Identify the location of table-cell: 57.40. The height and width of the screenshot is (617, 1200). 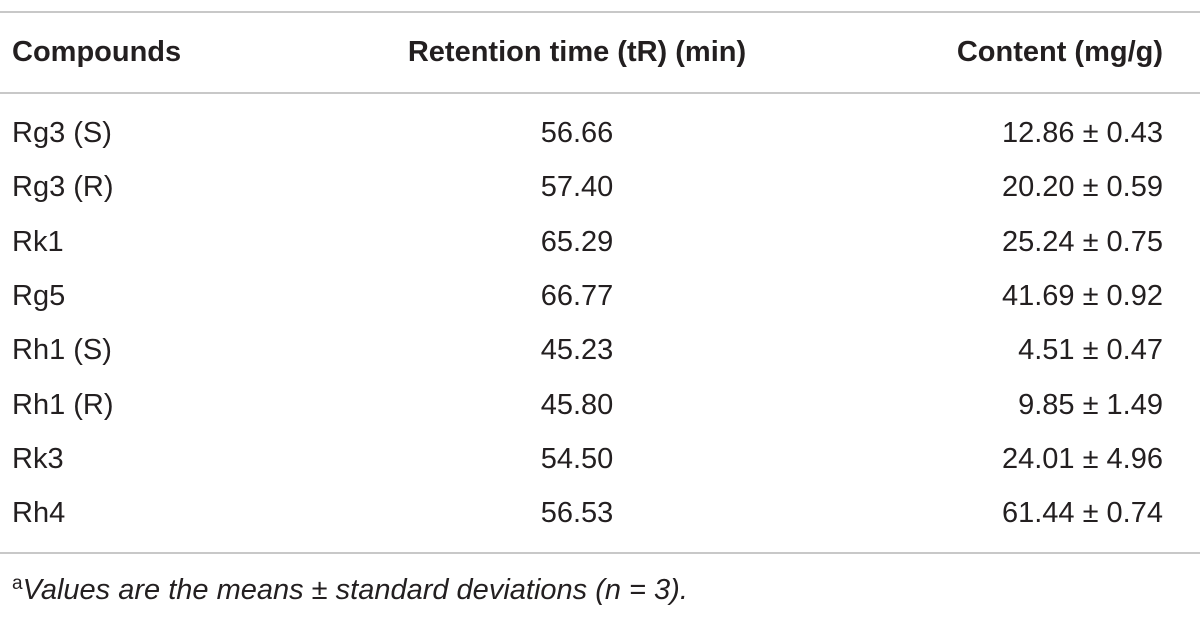
(577, 187).